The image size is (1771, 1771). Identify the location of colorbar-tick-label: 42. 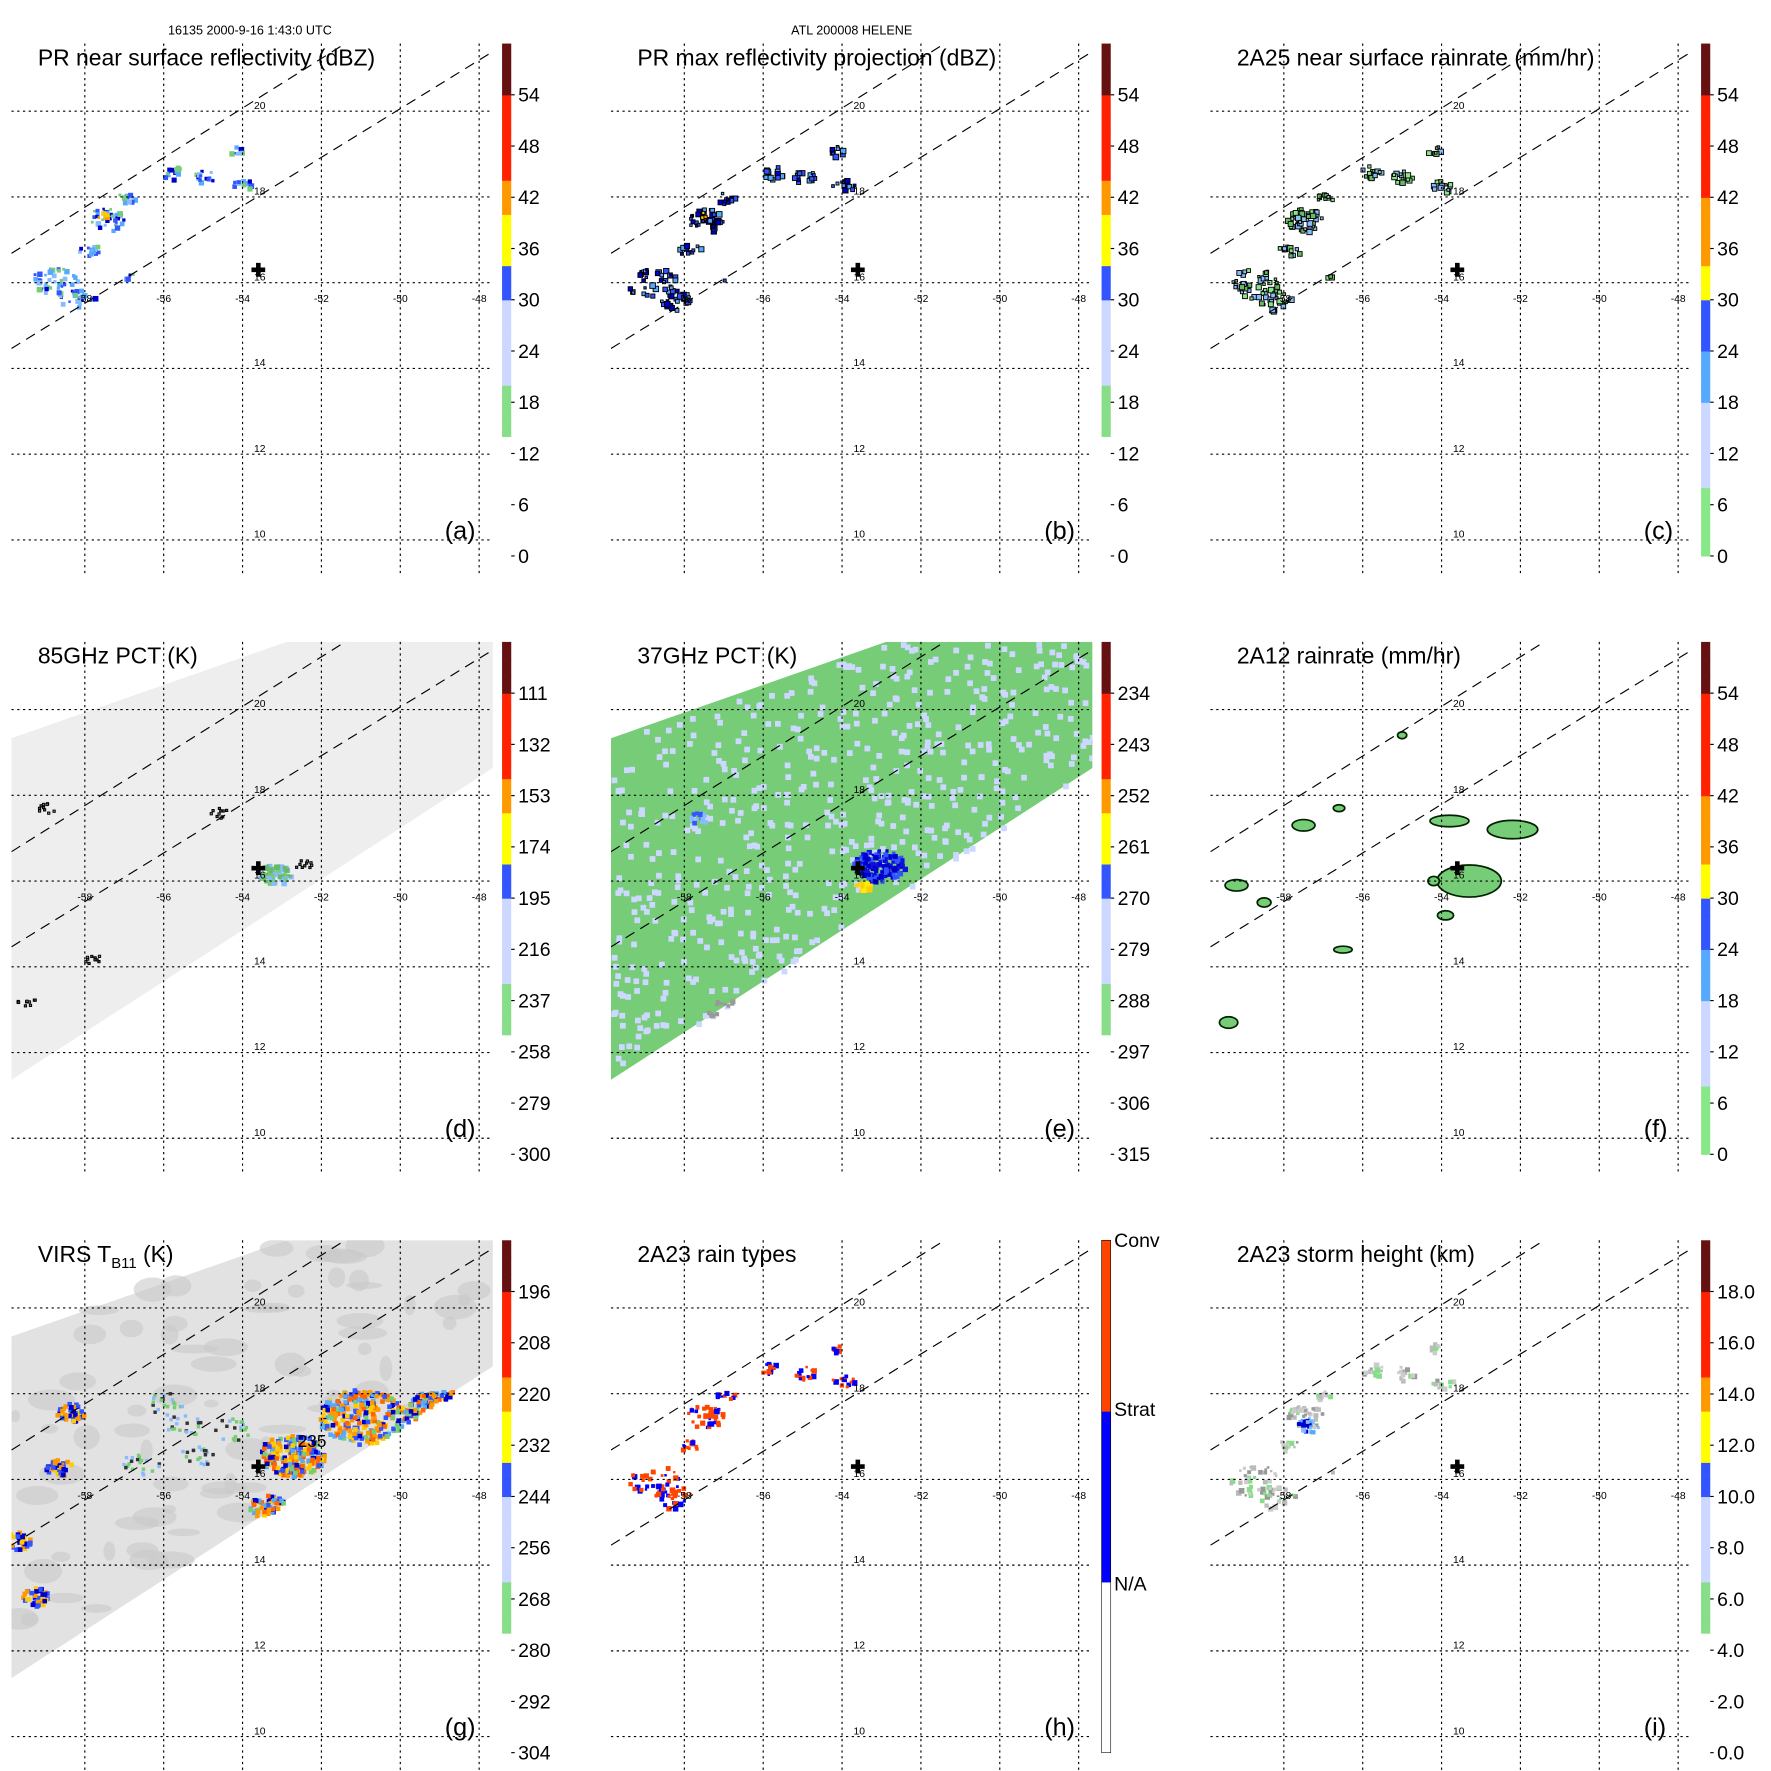
(1728, 797).